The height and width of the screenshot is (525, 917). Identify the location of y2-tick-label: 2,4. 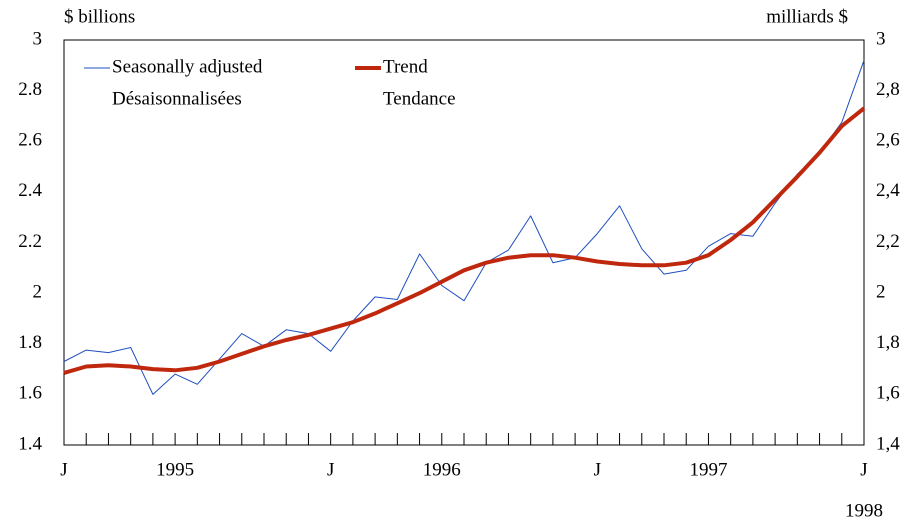
(888, 190).